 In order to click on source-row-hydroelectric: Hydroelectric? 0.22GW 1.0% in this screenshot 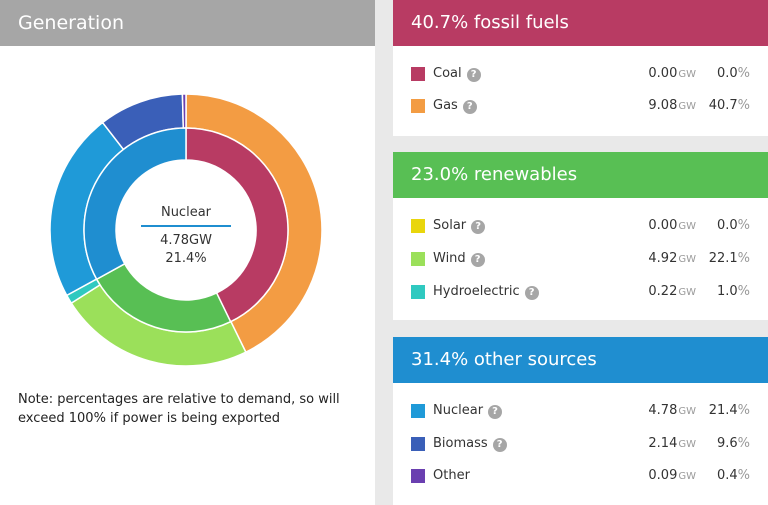, I will do `click(580, 292)`.